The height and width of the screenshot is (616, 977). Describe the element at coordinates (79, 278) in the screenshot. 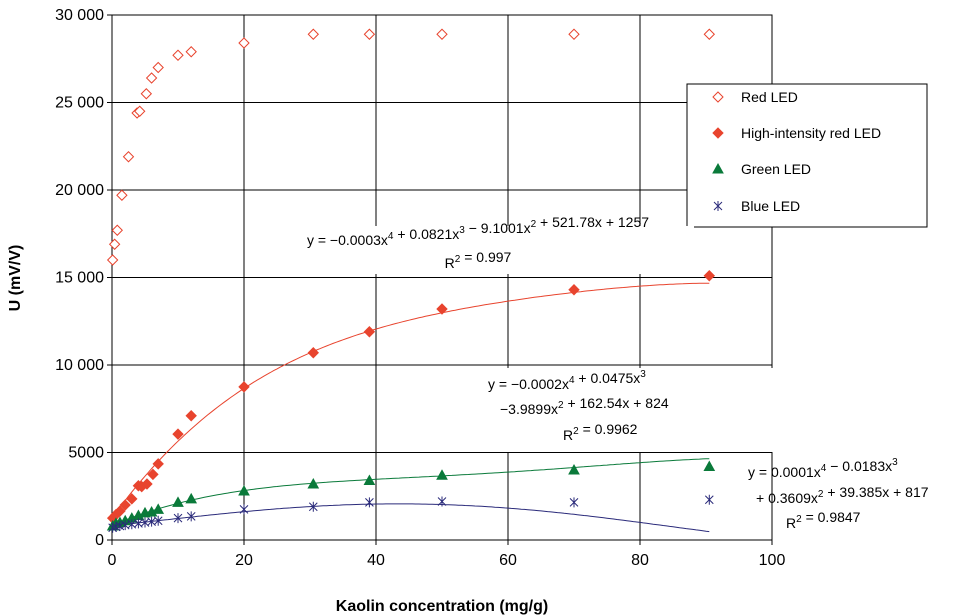

I see `y-tick-label: 15 000` at that location.